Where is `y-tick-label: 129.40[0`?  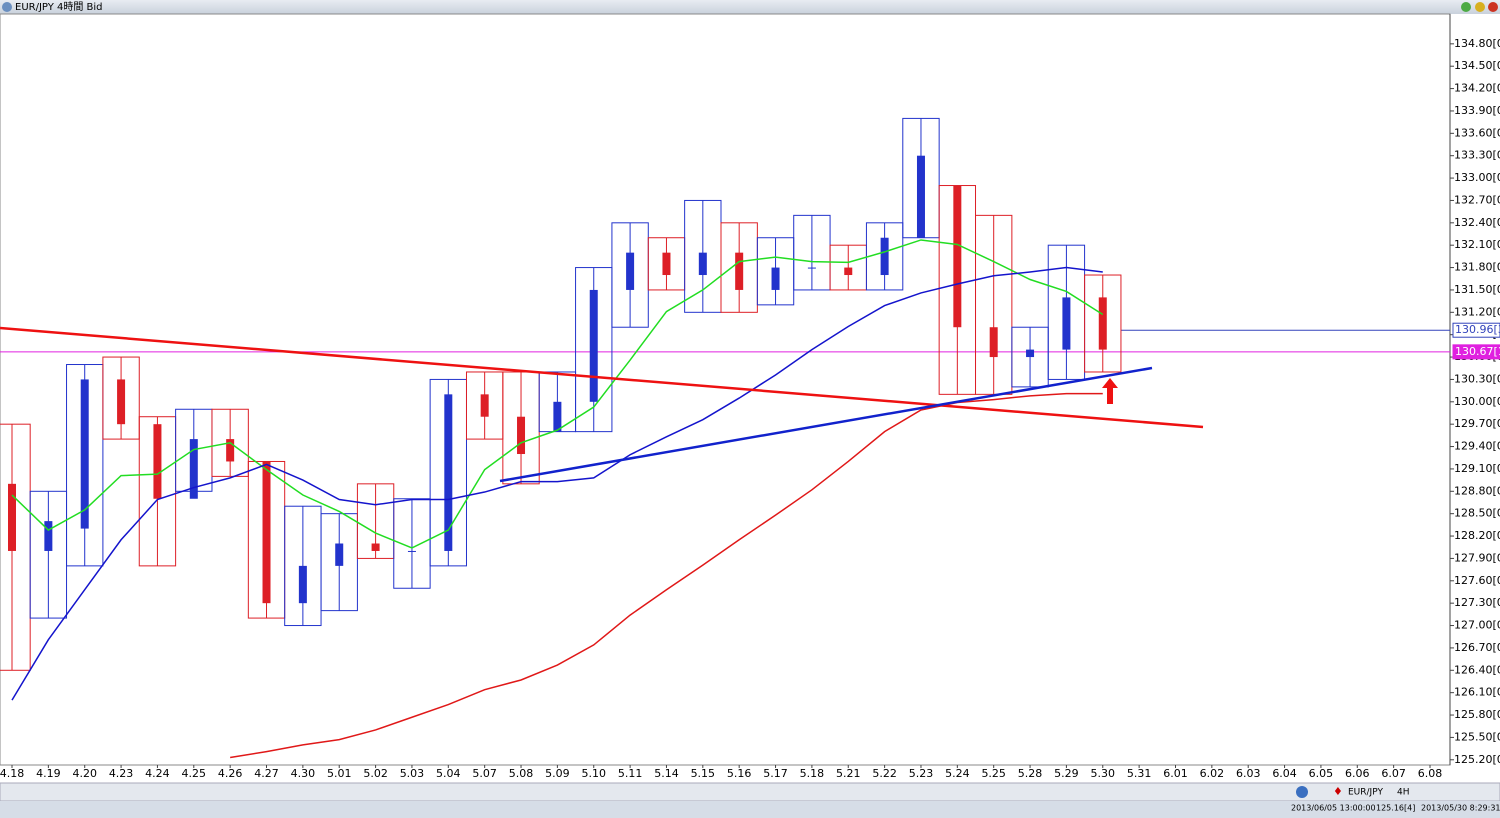 y-tick-label: 129.40[0 is located at coordinates (1477, 446).